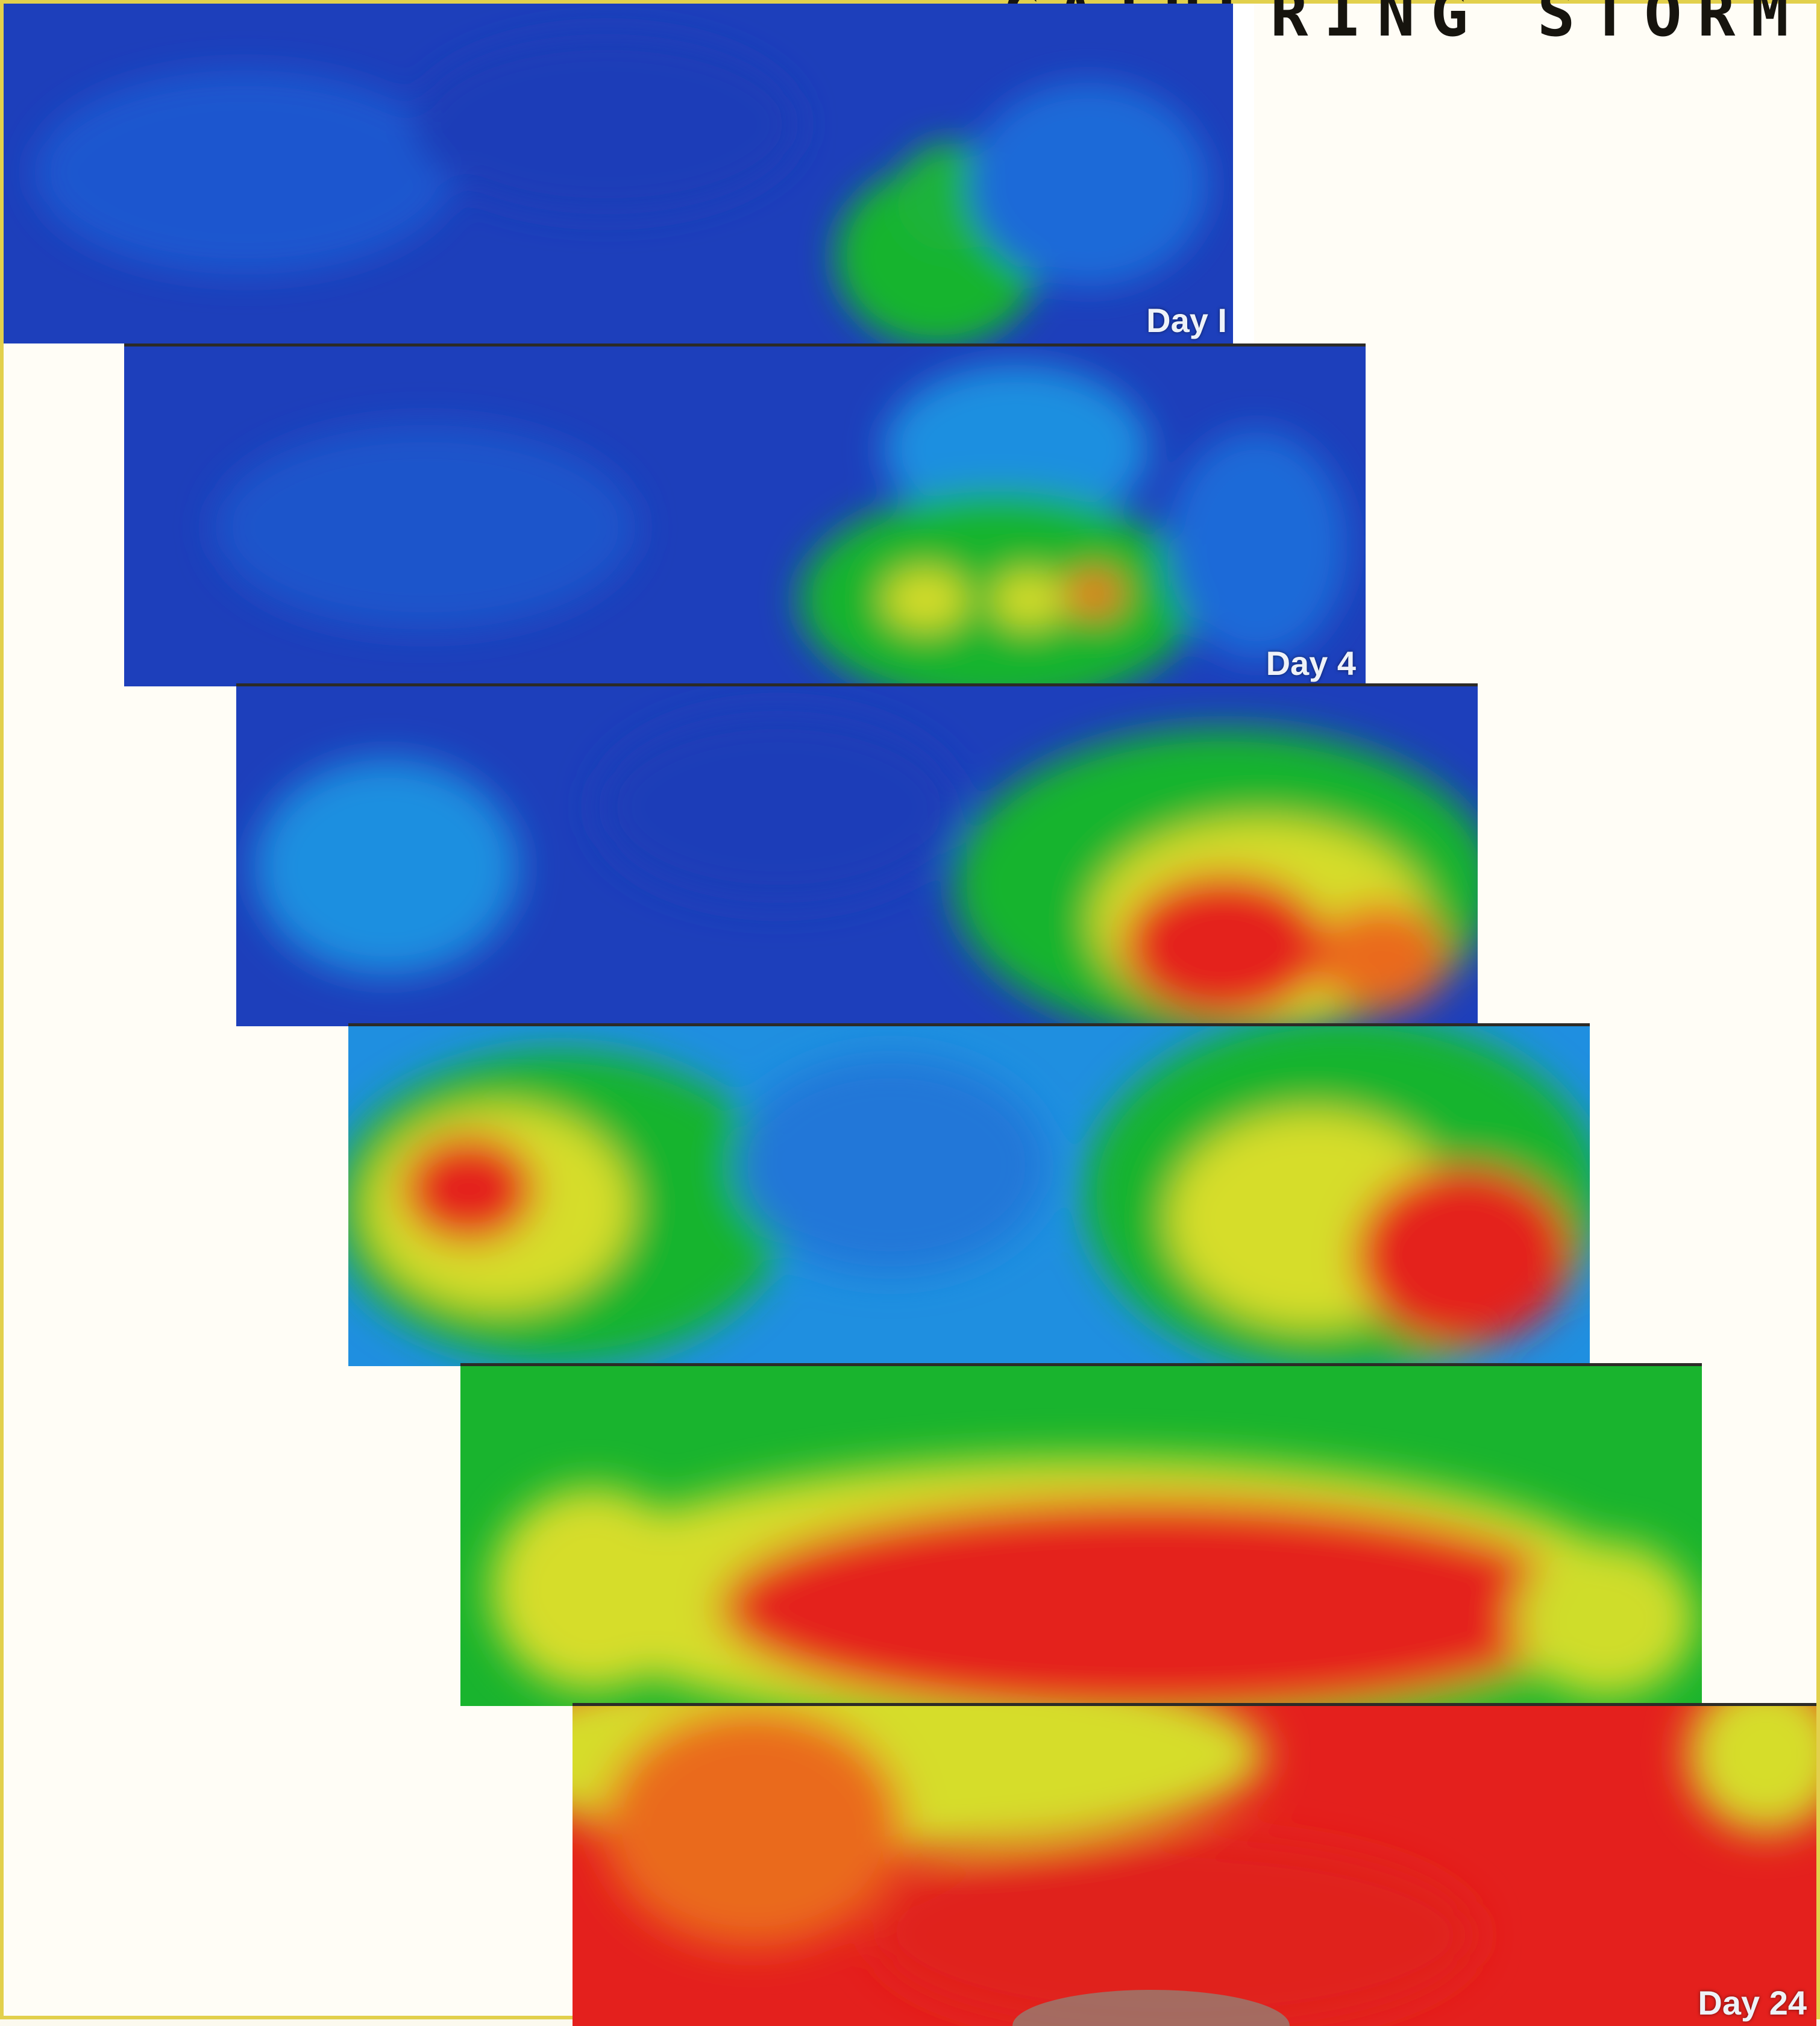  I want to click on storm-map-day-1: Day I, so click(629, 173).